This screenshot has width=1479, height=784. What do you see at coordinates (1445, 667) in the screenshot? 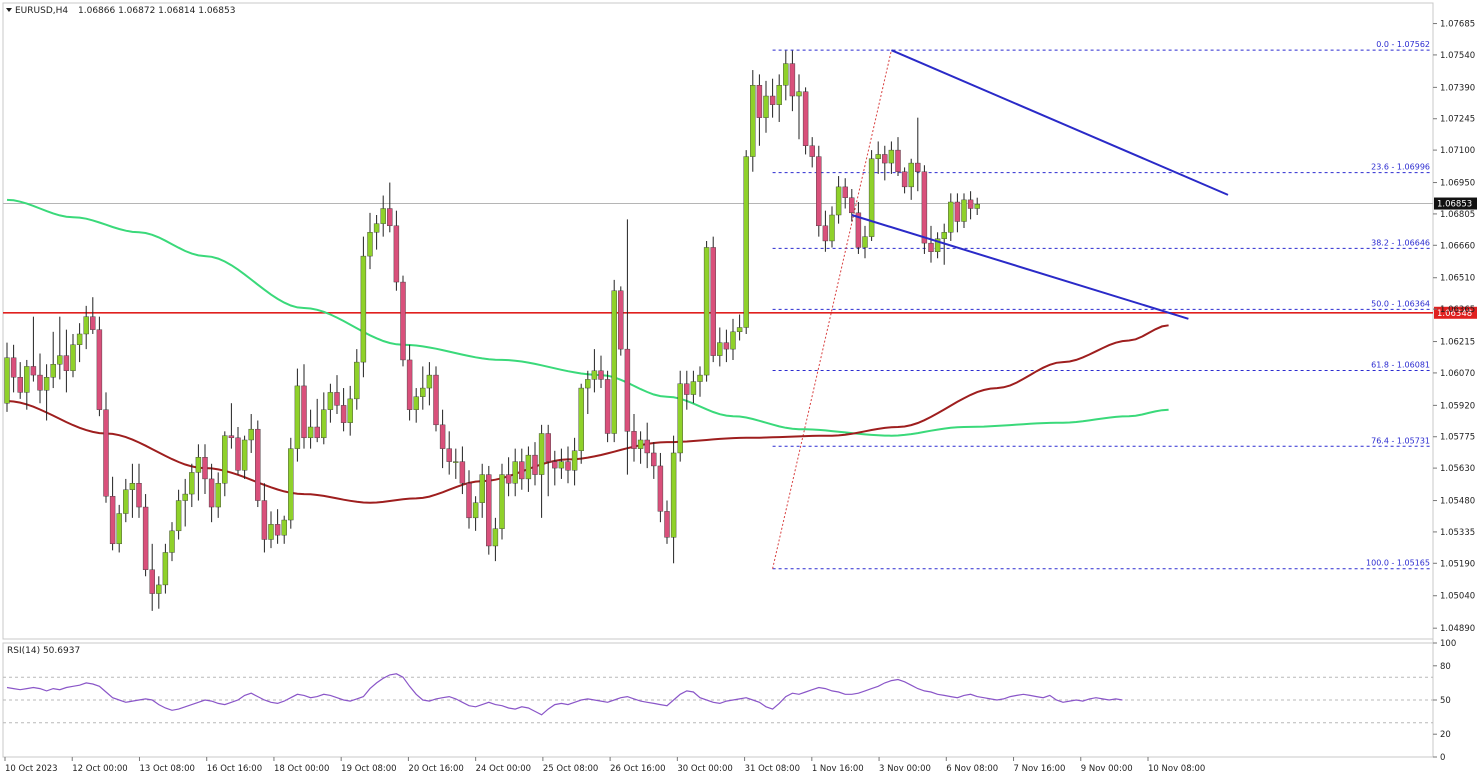
I see `rsi-tick-label: 80` at bounding box center [1445, 667].